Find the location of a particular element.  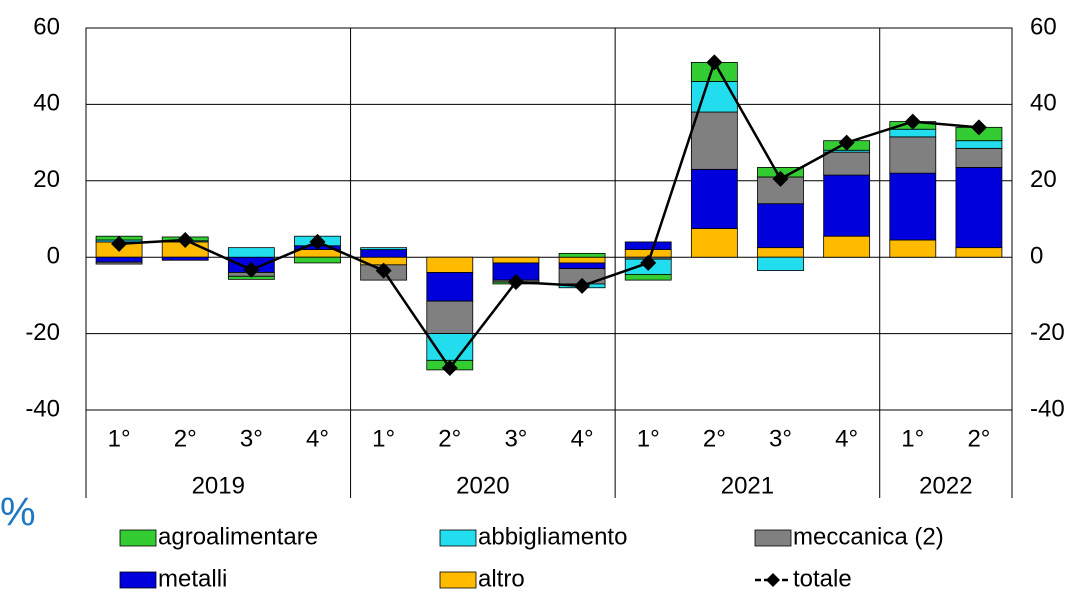

legend-label: altro is located at coordinates (501, 578).